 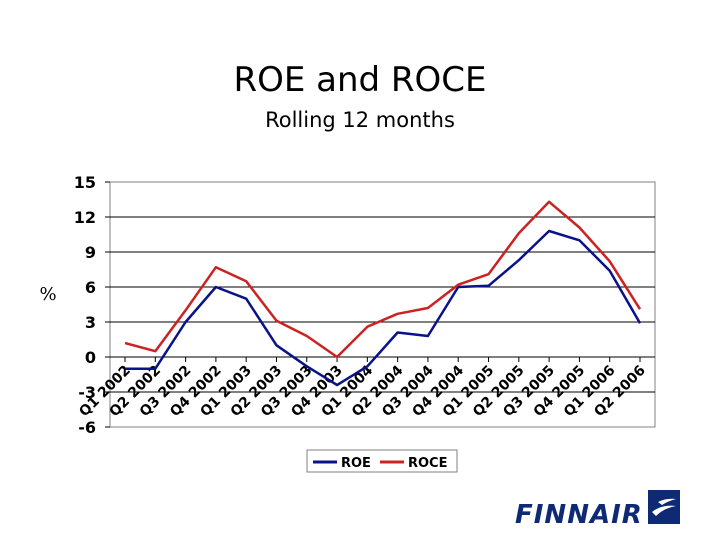 I want to click on y-tick-label: -3, so click(x=87, y=392).